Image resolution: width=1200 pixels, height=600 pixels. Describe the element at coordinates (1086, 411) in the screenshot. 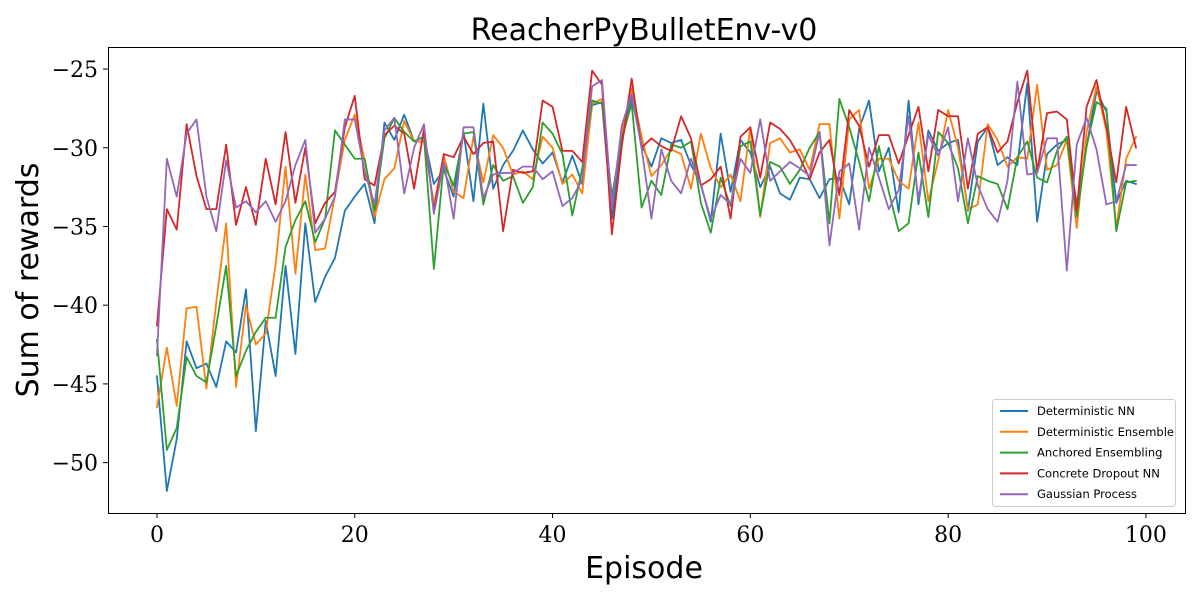

I see `legend-label: Deterministic NN` at that location.